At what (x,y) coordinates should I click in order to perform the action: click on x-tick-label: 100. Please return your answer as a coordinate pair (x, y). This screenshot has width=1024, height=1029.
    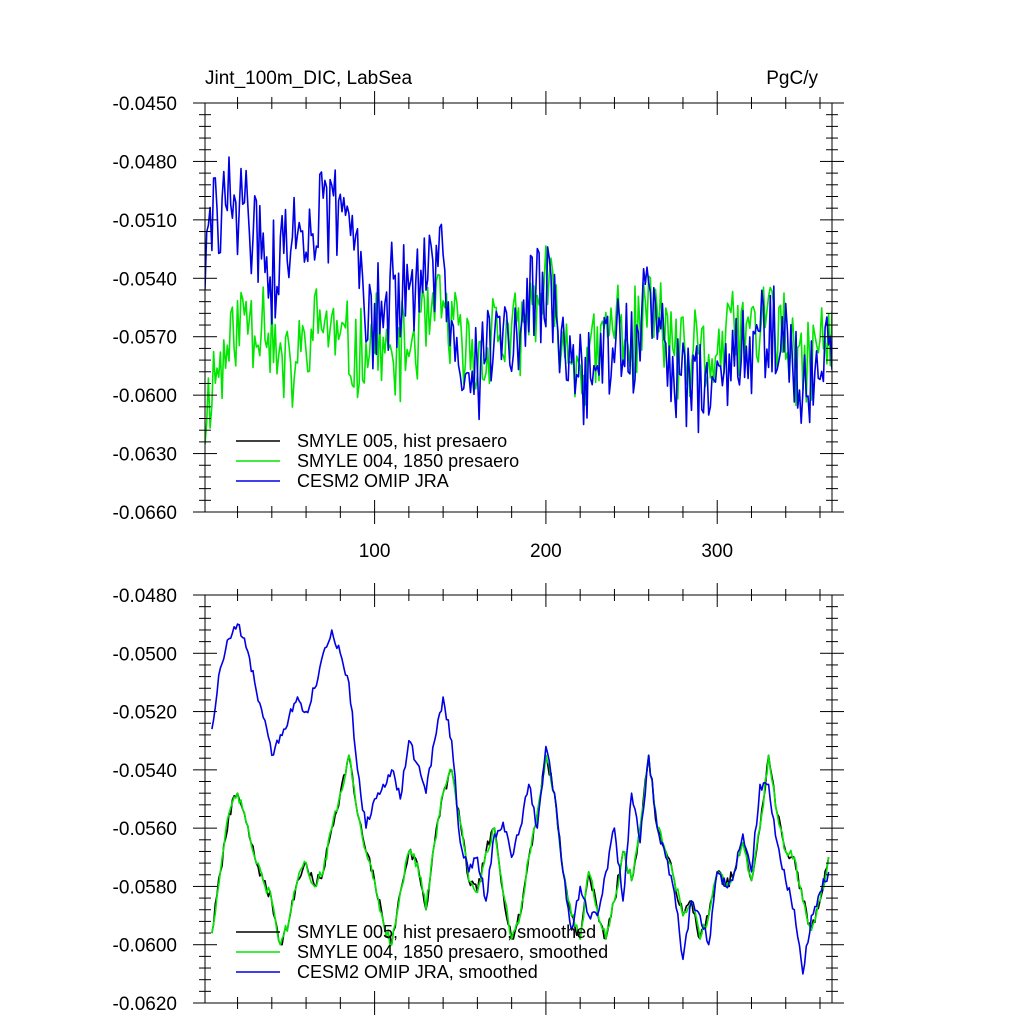
    Looking at the image, I should click on (375, 551).